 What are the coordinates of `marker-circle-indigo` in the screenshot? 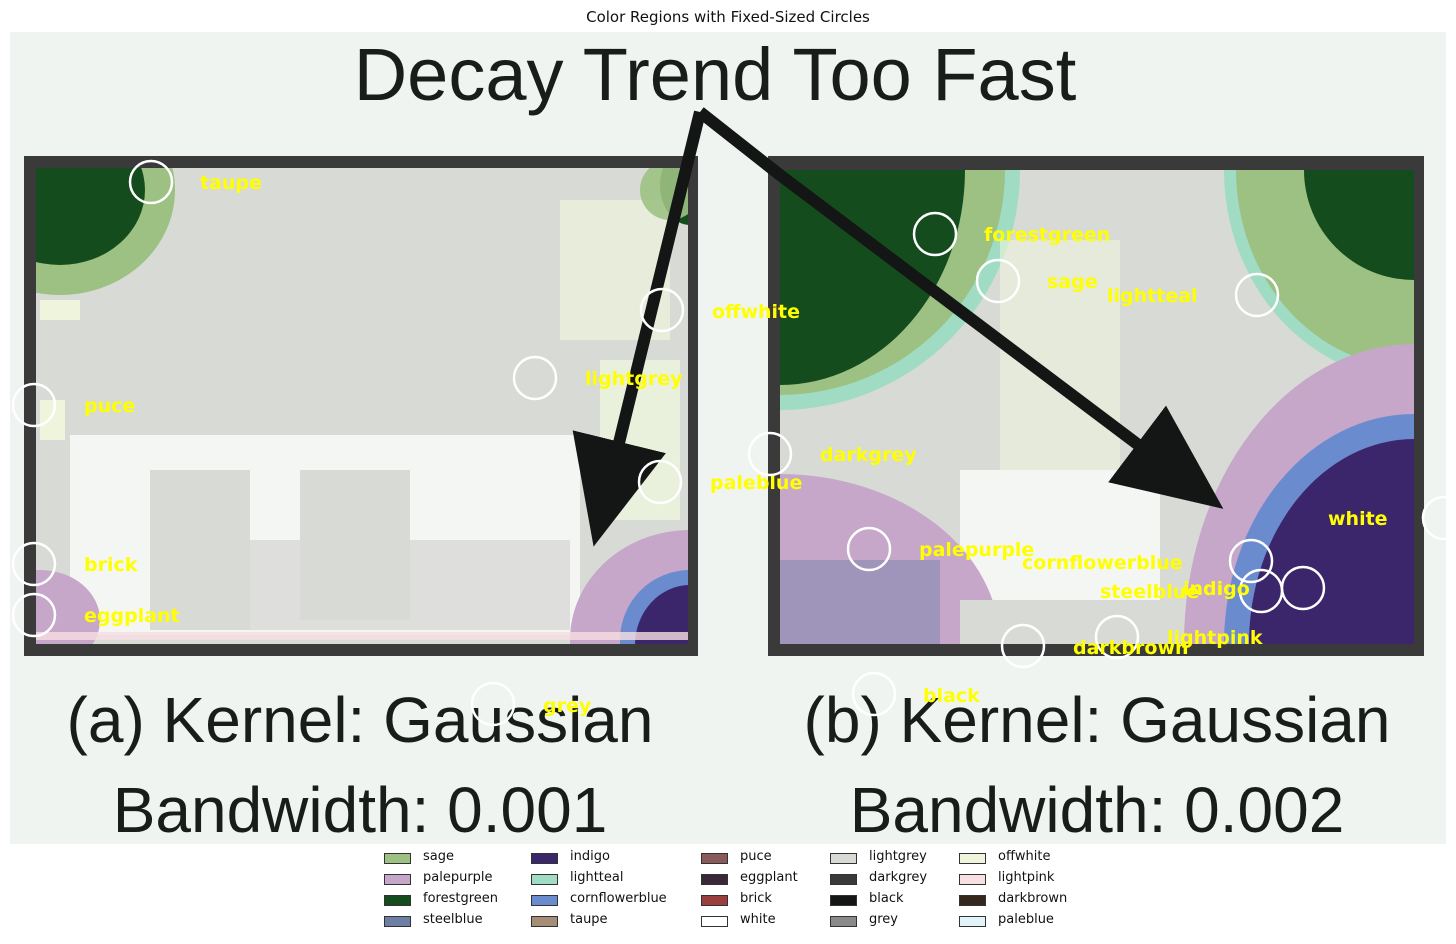 It's located at (1303, 588).